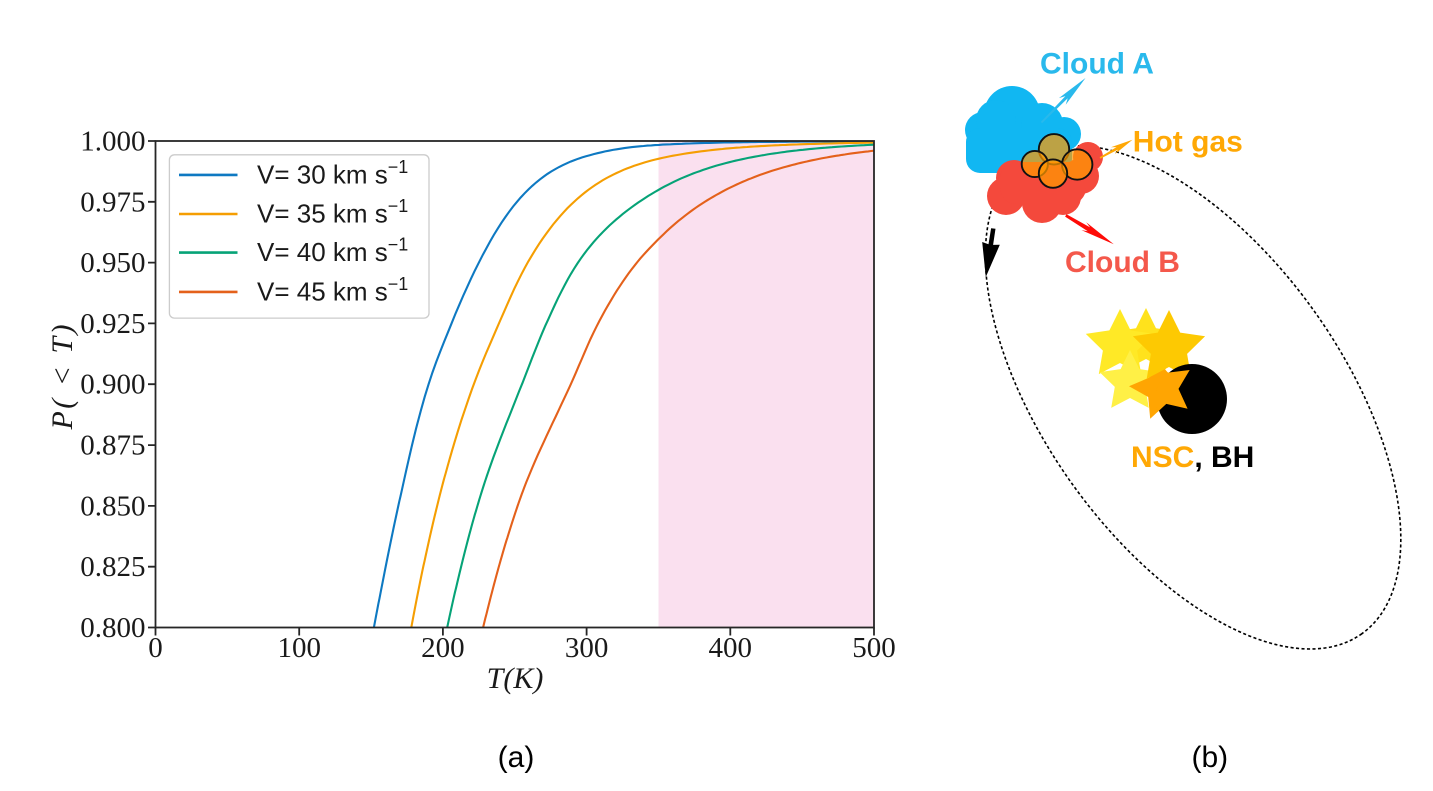 The image size is (1433, 791). Describe the element at coordinates (1192, 457) in the screenshot. I see `svg-text: NSC, BH` at that location.